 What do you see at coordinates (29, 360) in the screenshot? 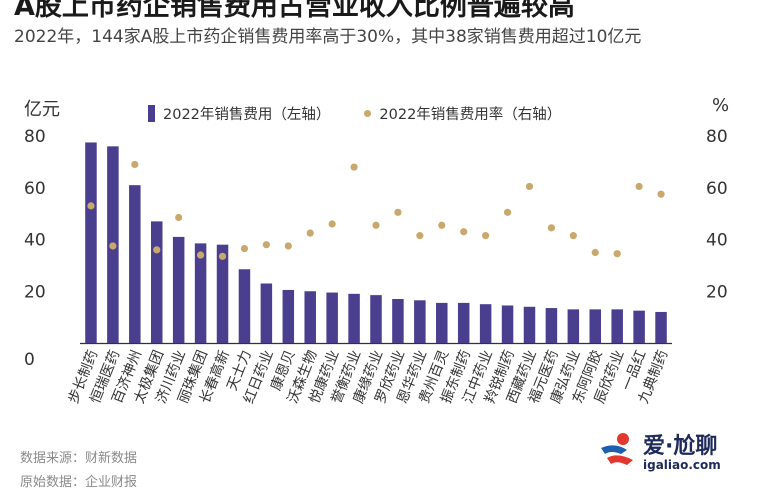
I see `left-tick-label: 0` at bounding box center [29, 360].